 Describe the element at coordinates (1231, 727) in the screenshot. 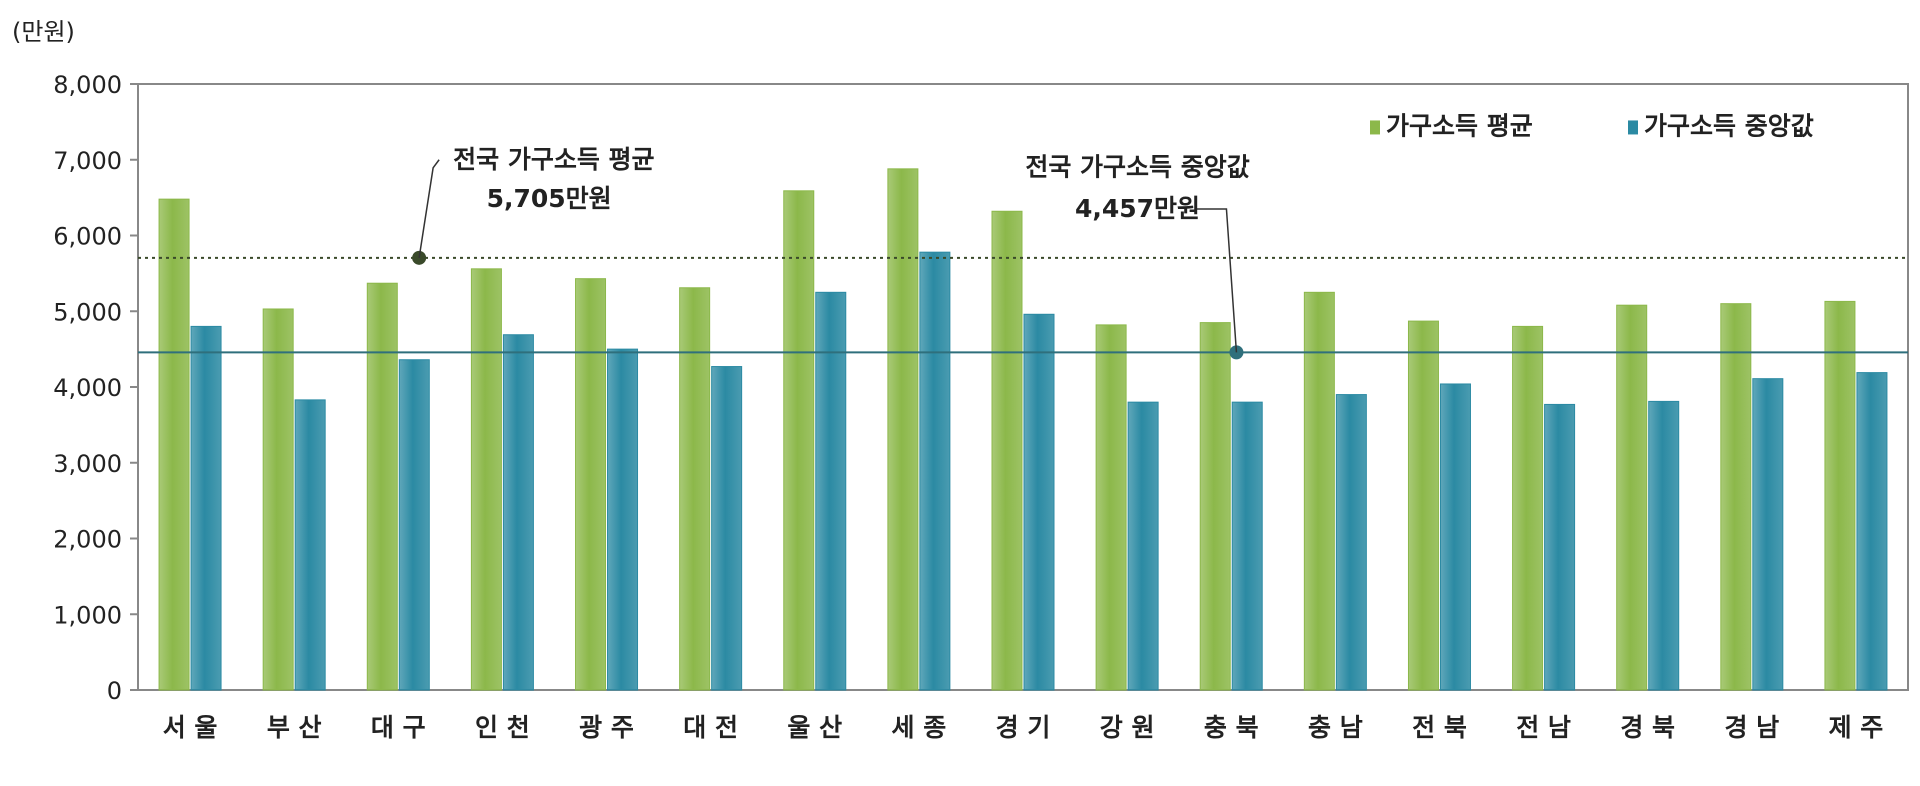

I see `x-category-label: 충 북` at that location.